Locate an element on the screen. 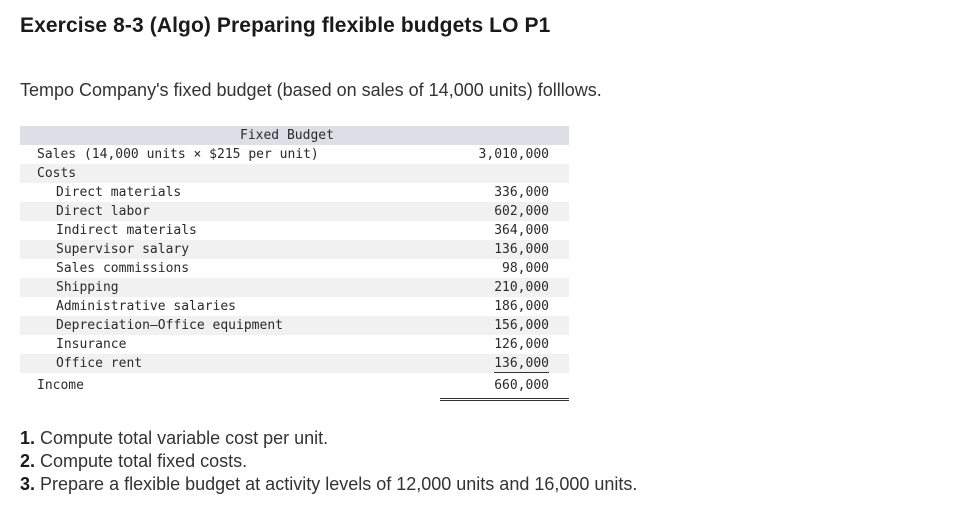 This screenshot has width=959, height=517. question-number: 1. is located at coordinates (28, 438).